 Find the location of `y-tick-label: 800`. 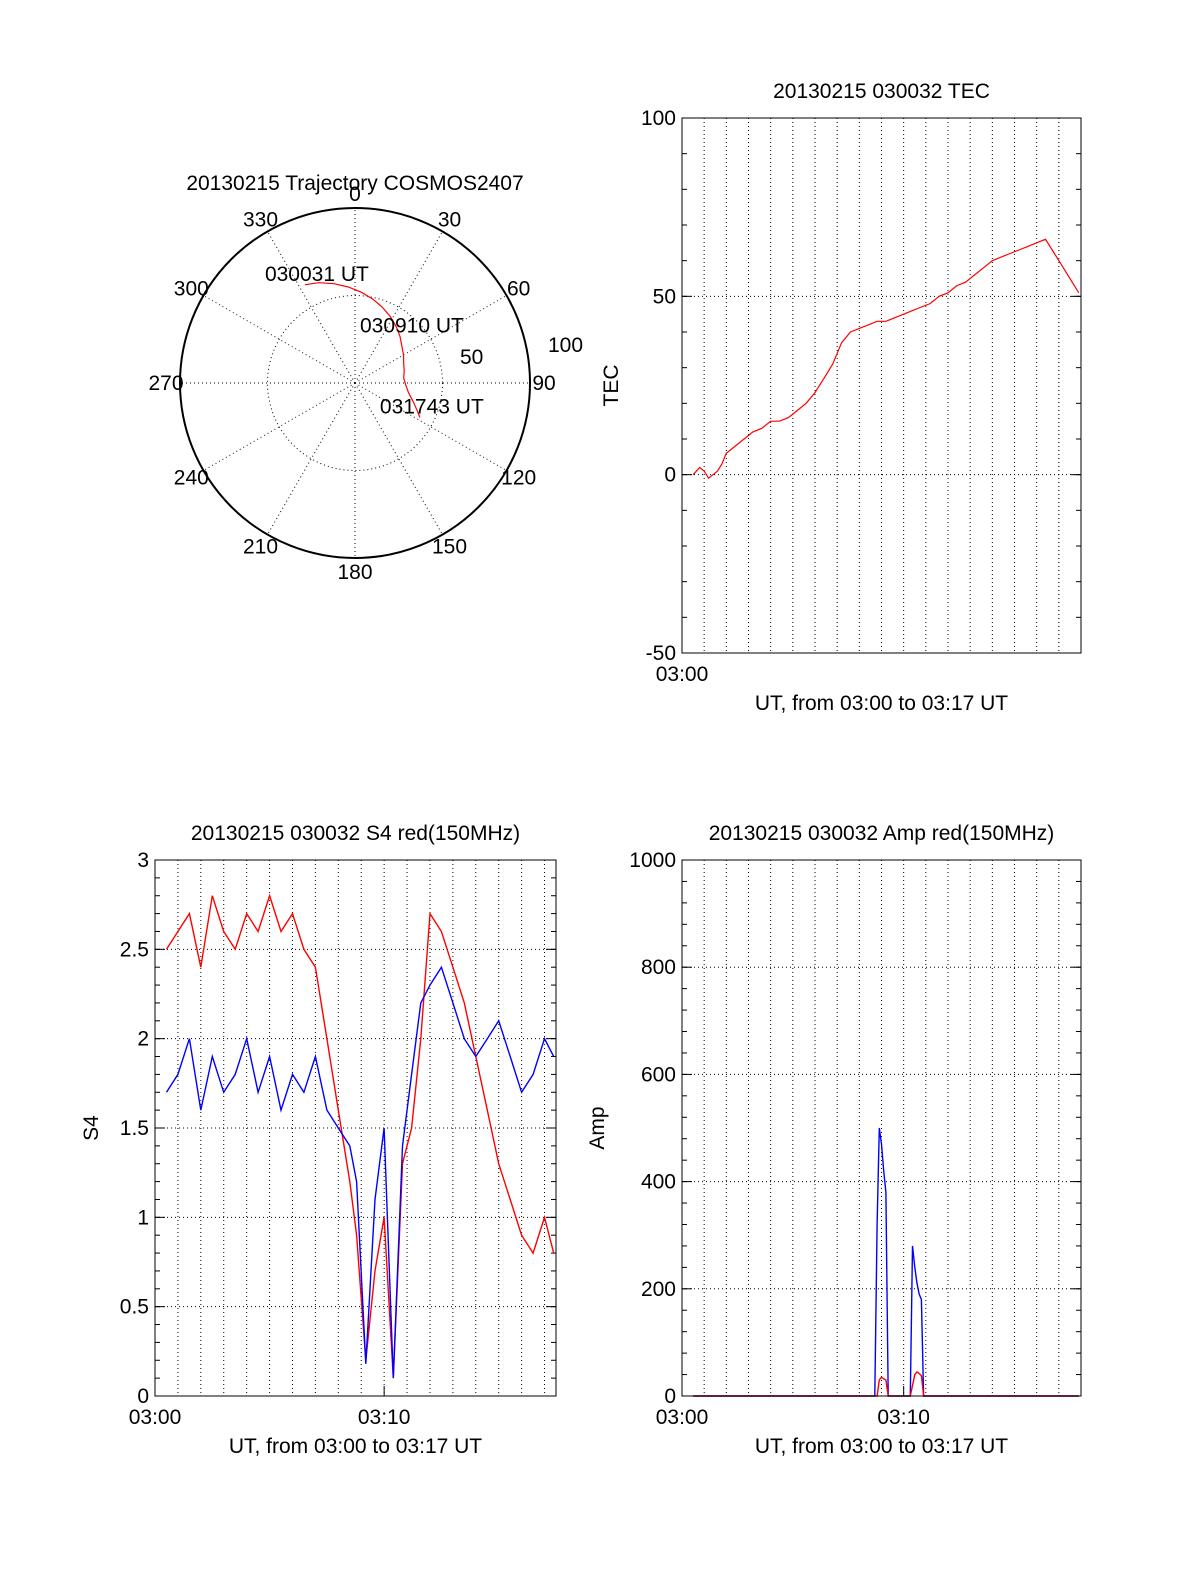

y-tick-label: 800 is located at coordinates (658, 967).